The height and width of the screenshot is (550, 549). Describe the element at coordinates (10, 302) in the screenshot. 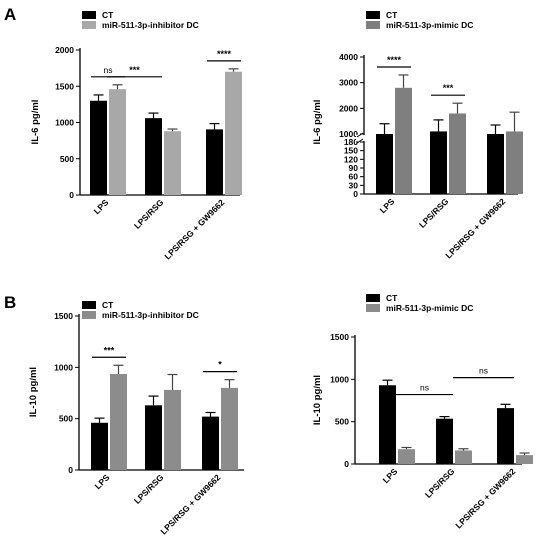

I see `panel-label-b: B` at that location.